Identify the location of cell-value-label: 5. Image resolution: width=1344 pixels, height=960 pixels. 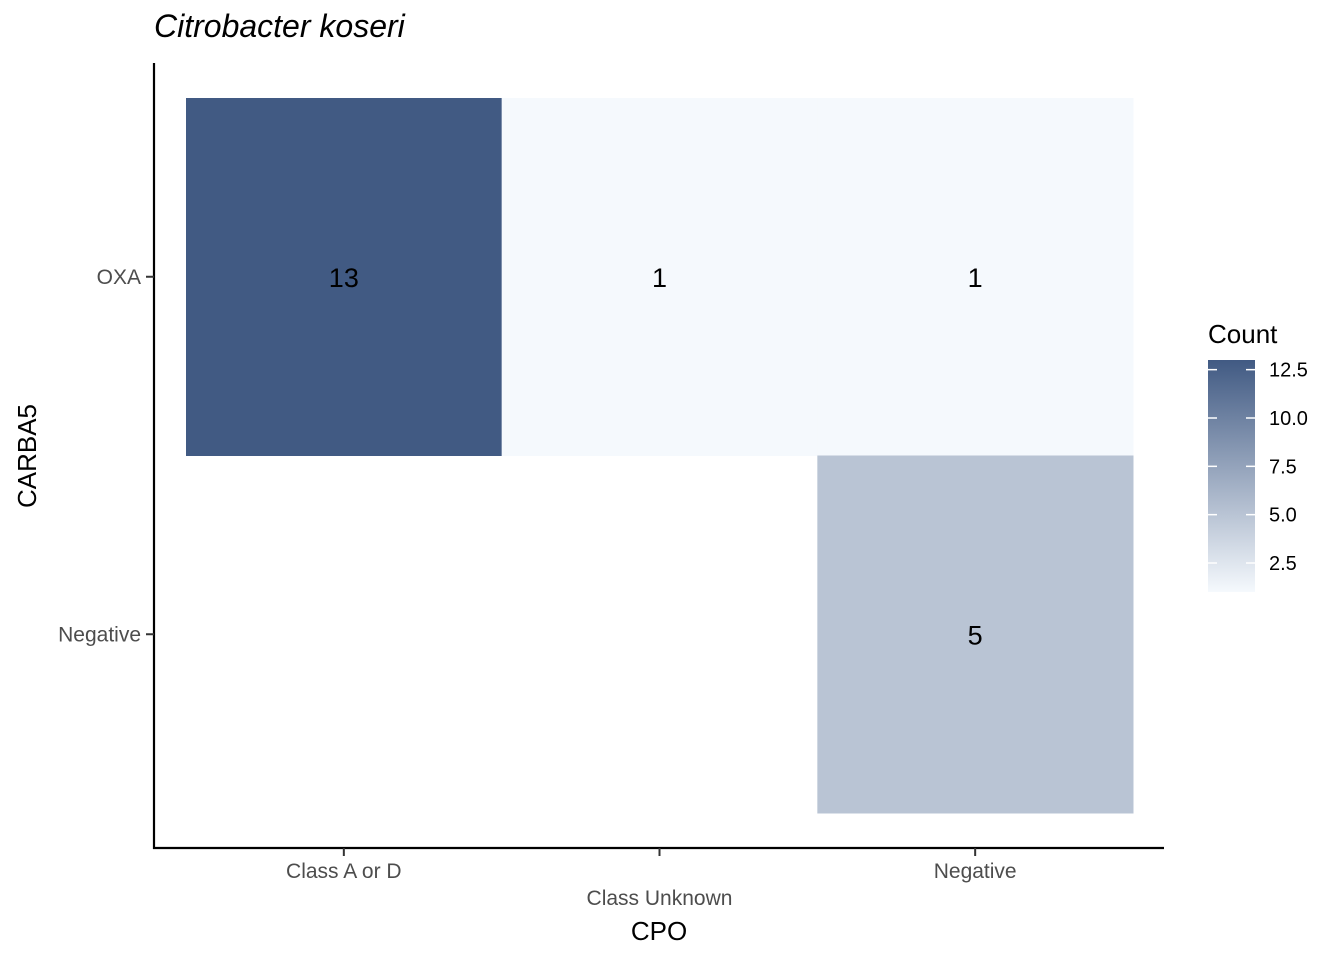
(975, 635).